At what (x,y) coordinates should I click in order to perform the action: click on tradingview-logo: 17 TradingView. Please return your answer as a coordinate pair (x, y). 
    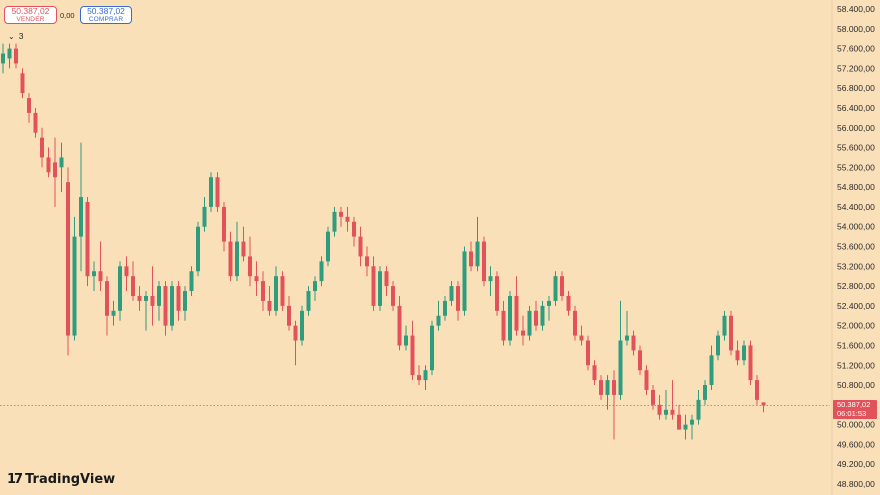
    Looking at the image, I should click on (61, 479).